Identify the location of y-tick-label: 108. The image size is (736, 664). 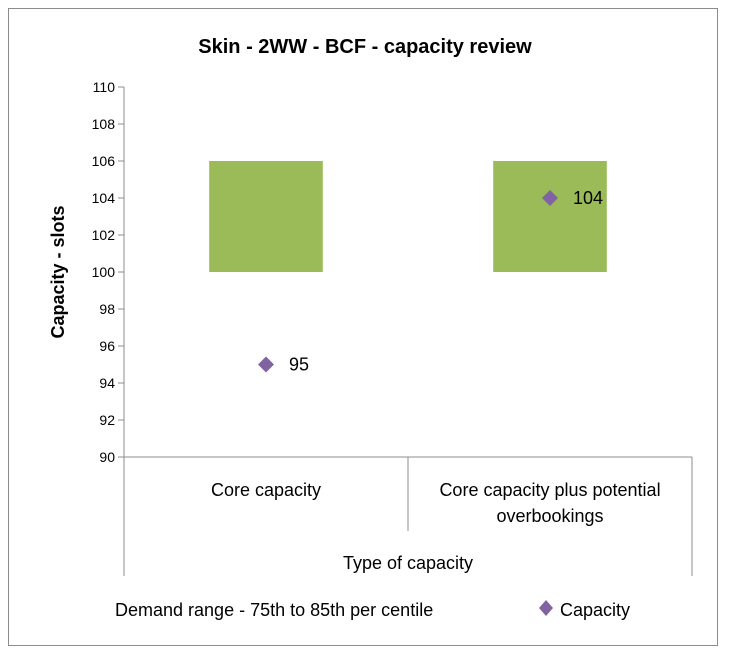
(104, 124).